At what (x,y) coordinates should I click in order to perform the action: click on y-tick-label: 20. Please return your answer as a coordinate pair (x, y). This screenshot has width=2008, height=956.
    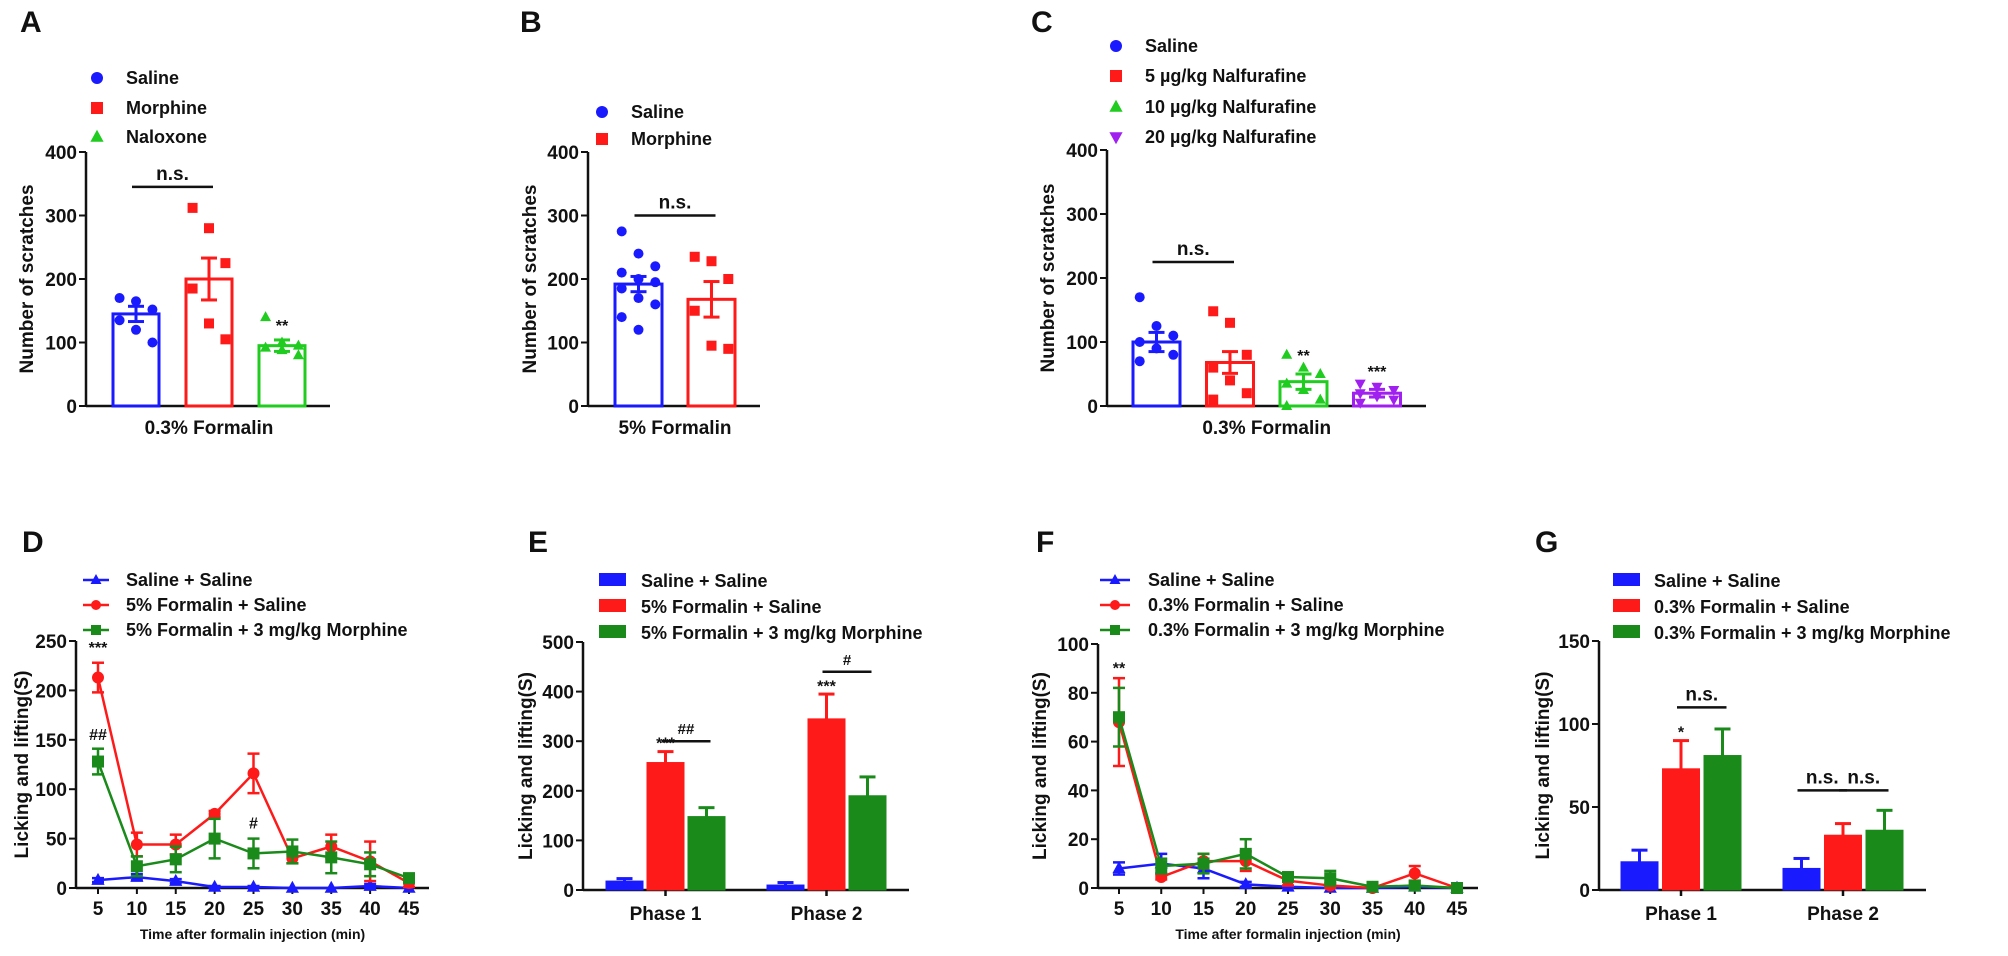
    Looking at the image, I should click on (1078, 840).